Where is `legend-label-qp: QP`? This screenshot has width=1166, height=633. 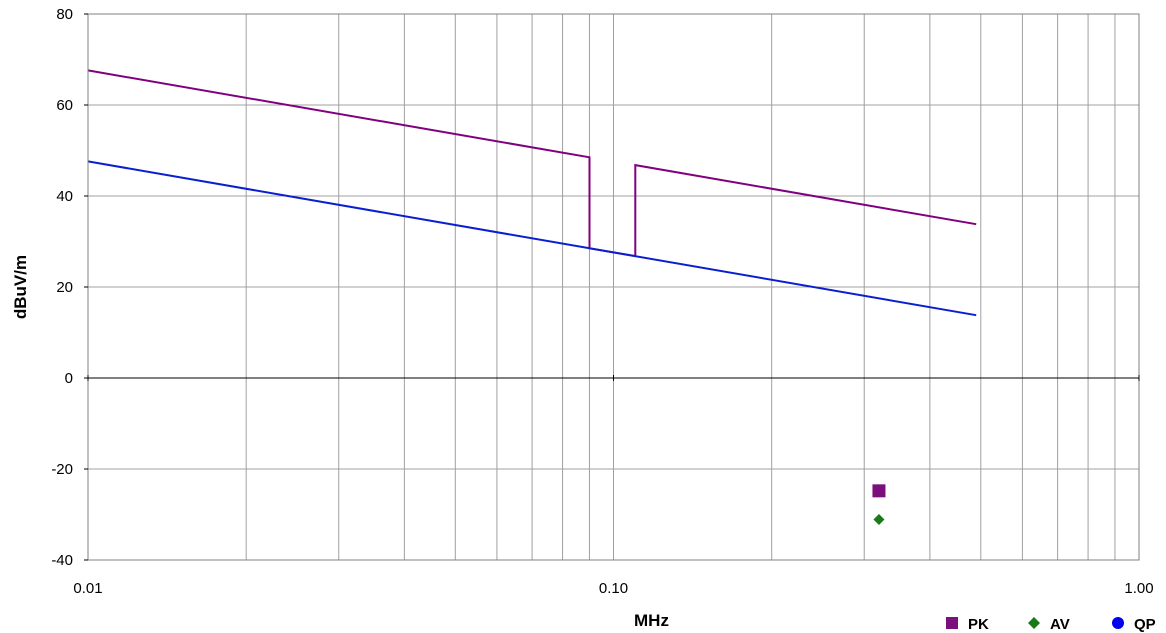 legend-label-qp: QP is located at coordinates (1145, 624).